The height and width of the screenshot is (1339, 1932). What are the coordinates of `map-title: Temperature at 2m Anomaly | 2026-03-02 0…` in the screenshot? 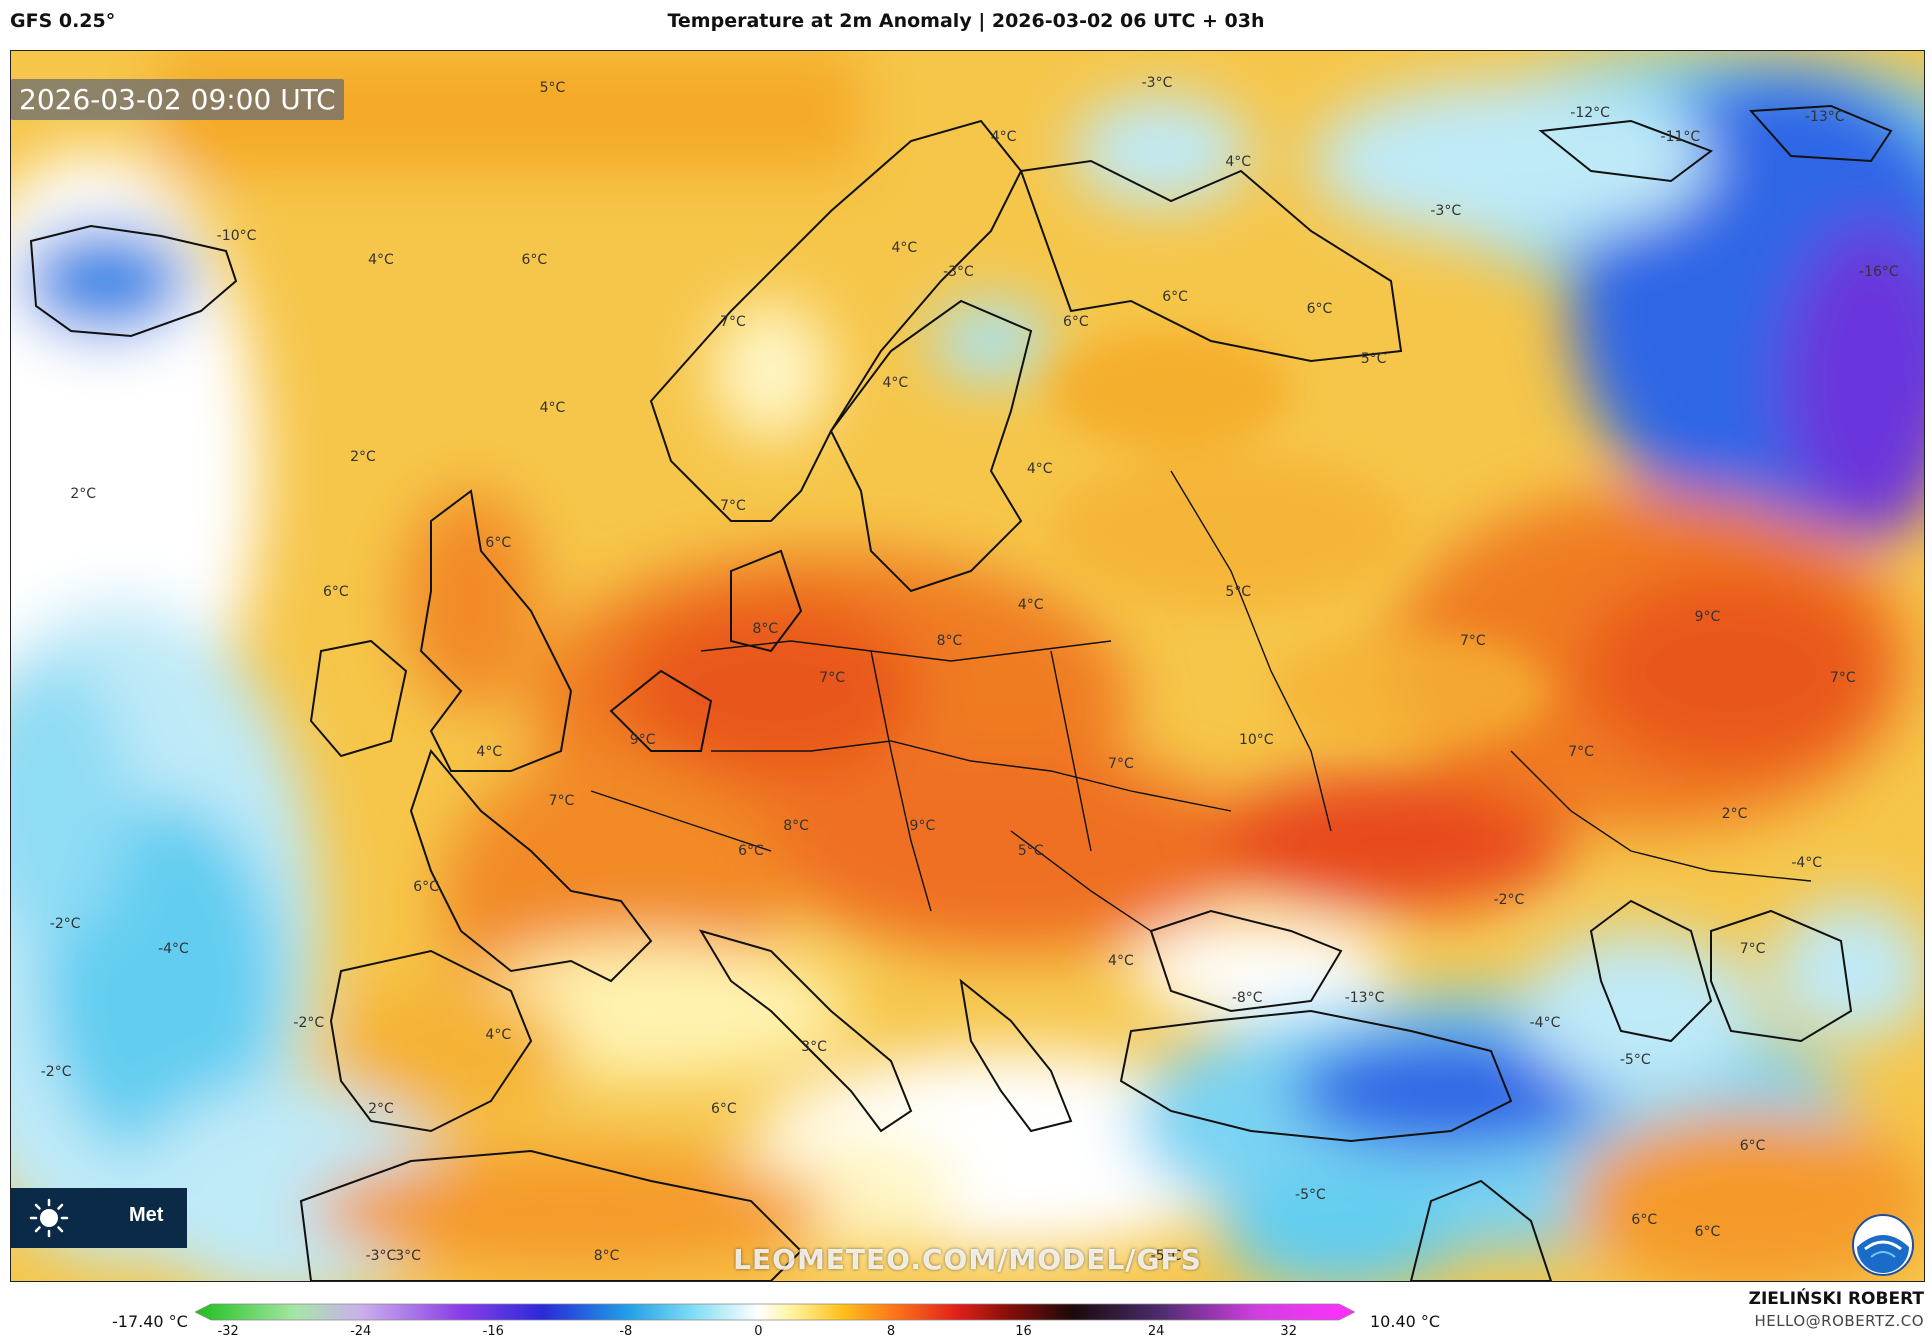 It's located at (966, 21).